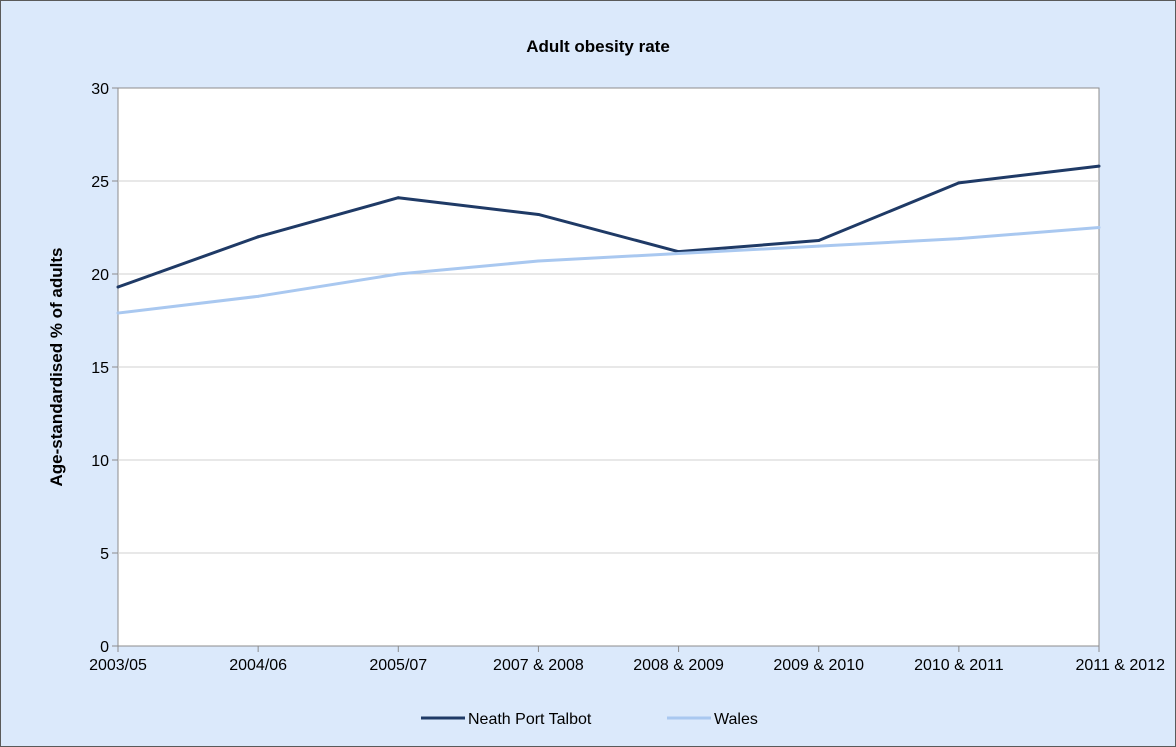 This screenshot has height=747, width=1176. I want to click on y-tick-label: 10, so click(100, 461).